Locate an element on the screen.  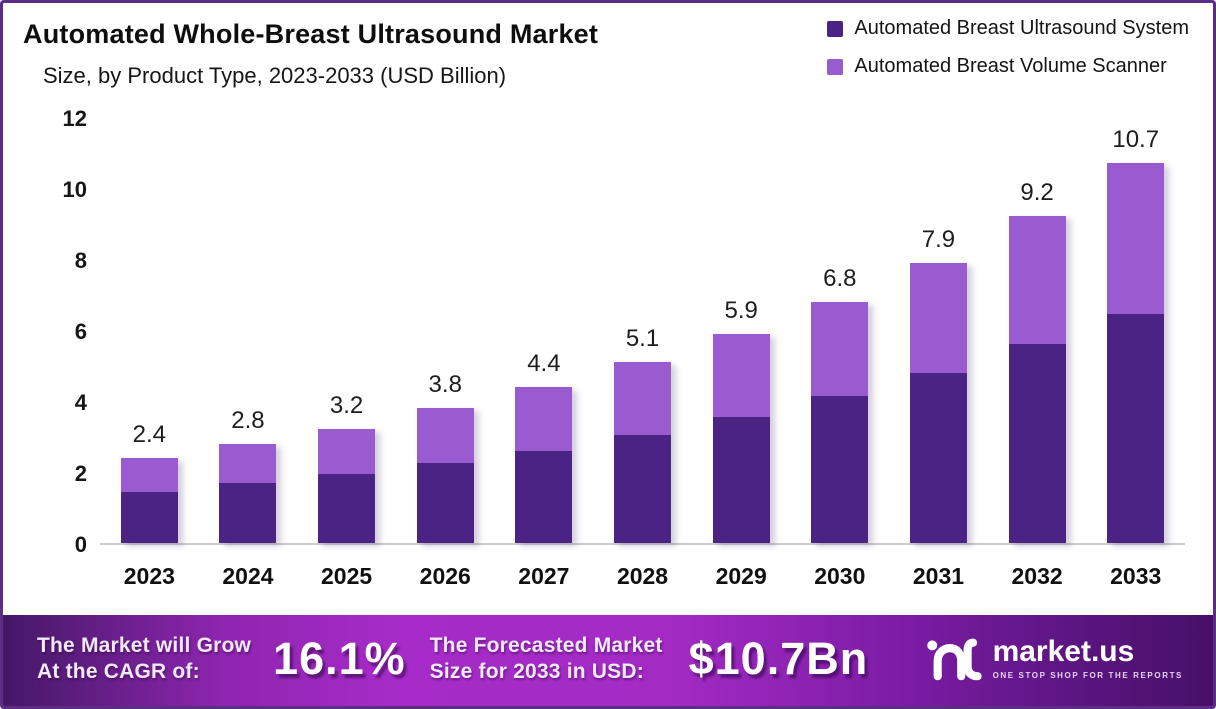
bar-group-2027: 4.4 is located at coordinates (544, 446).